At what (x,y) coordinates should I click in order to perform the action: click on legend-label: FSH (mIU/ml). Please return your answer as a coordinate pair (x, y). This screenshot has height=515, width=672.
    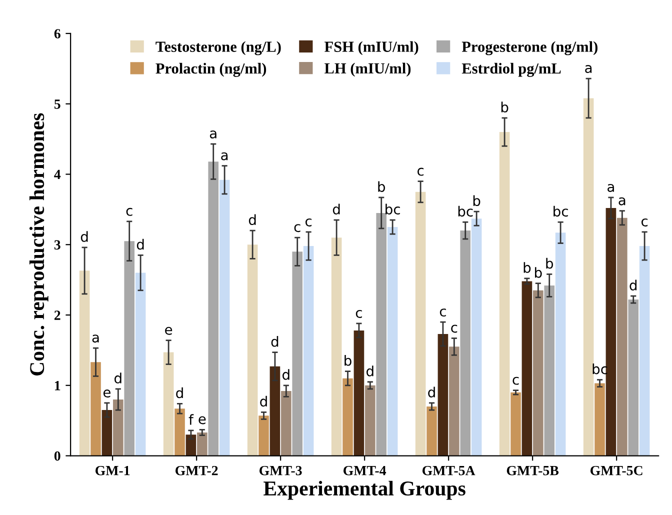
    Looking at the image, I should click on (371, 48).